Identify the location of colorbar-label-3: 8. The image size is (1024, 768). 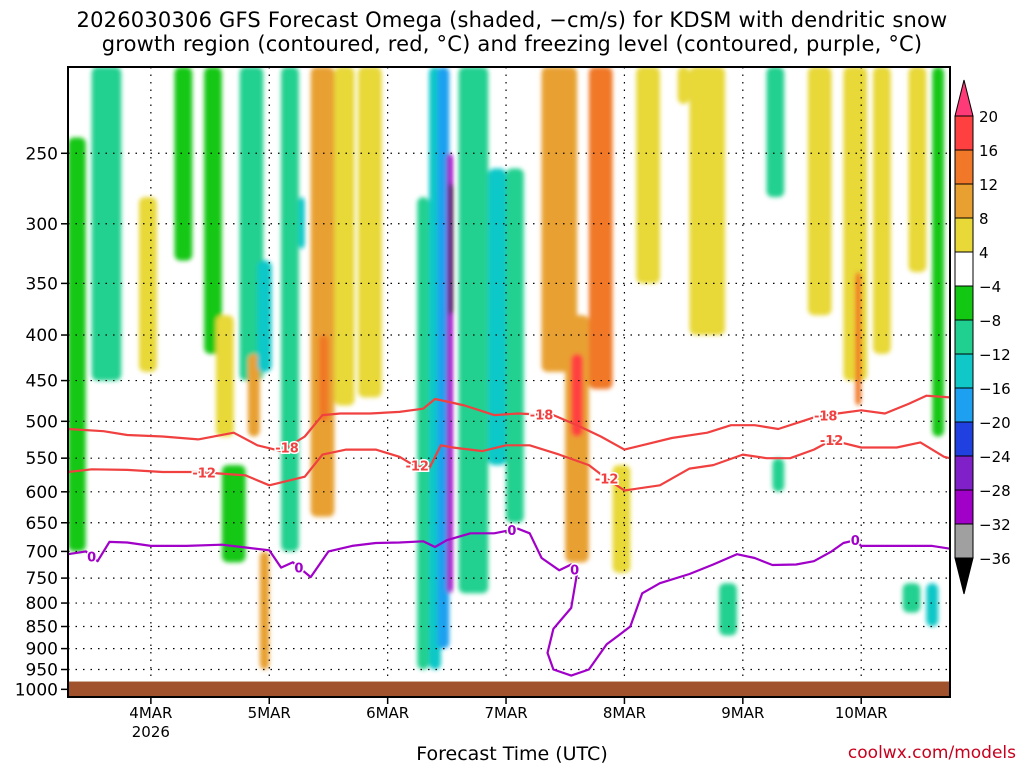
(984, 219).